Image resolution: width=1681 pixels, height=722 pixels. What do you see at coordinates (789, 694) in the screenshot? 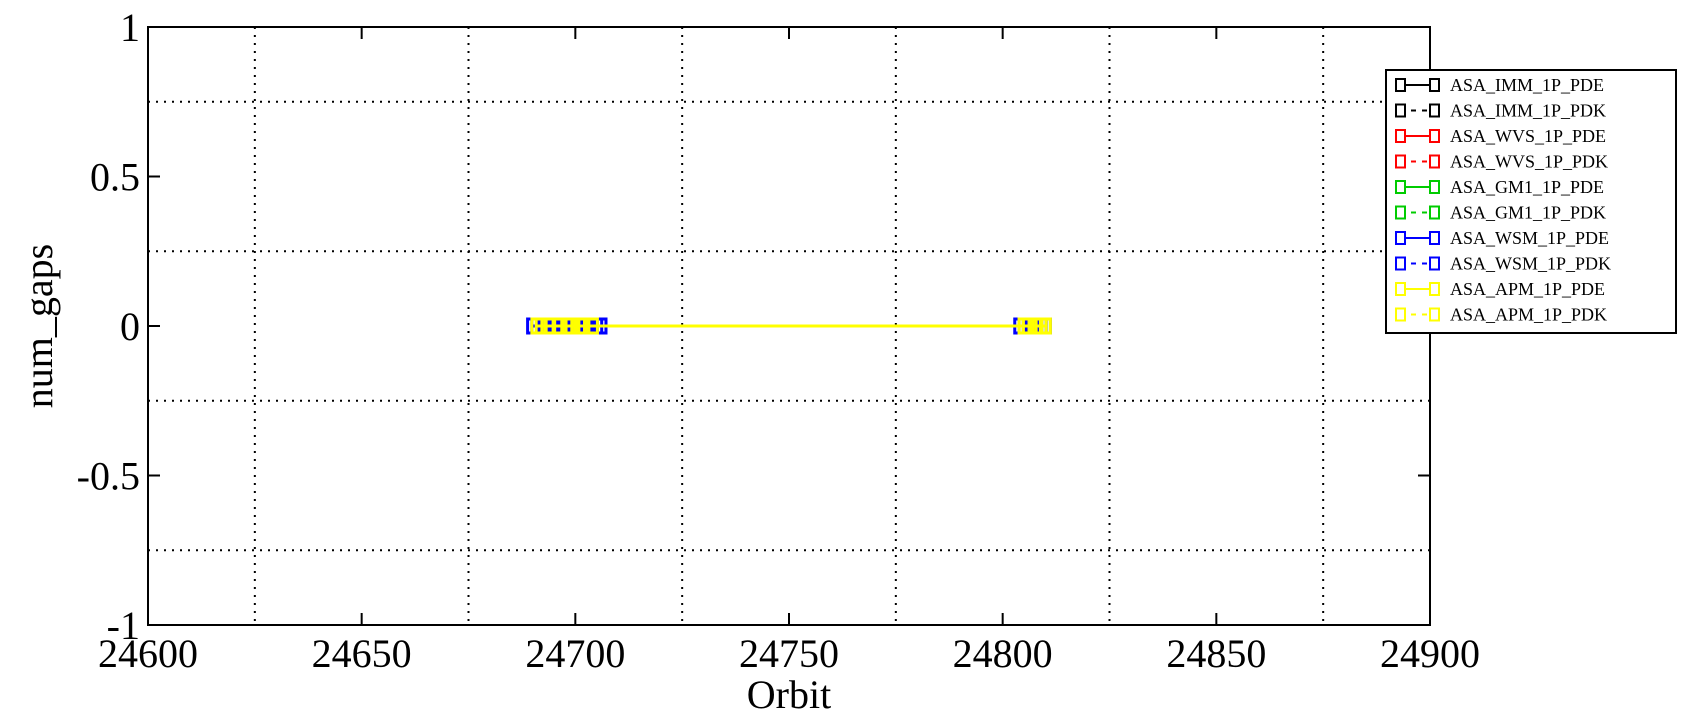
I see `x-axis-title: Orbit` at bounding box center [789, 694].